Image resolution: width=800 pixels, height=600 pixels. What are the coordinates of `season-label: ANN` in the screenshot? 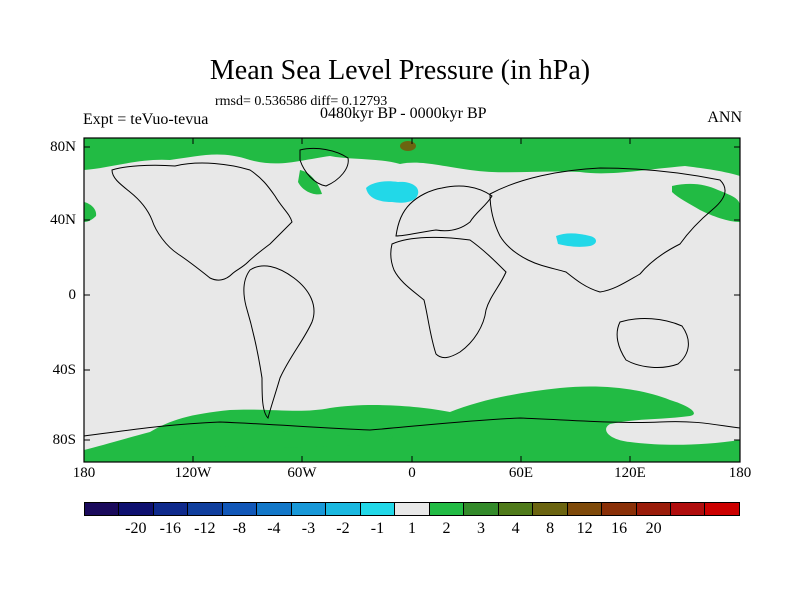 It's located at (724, 117).